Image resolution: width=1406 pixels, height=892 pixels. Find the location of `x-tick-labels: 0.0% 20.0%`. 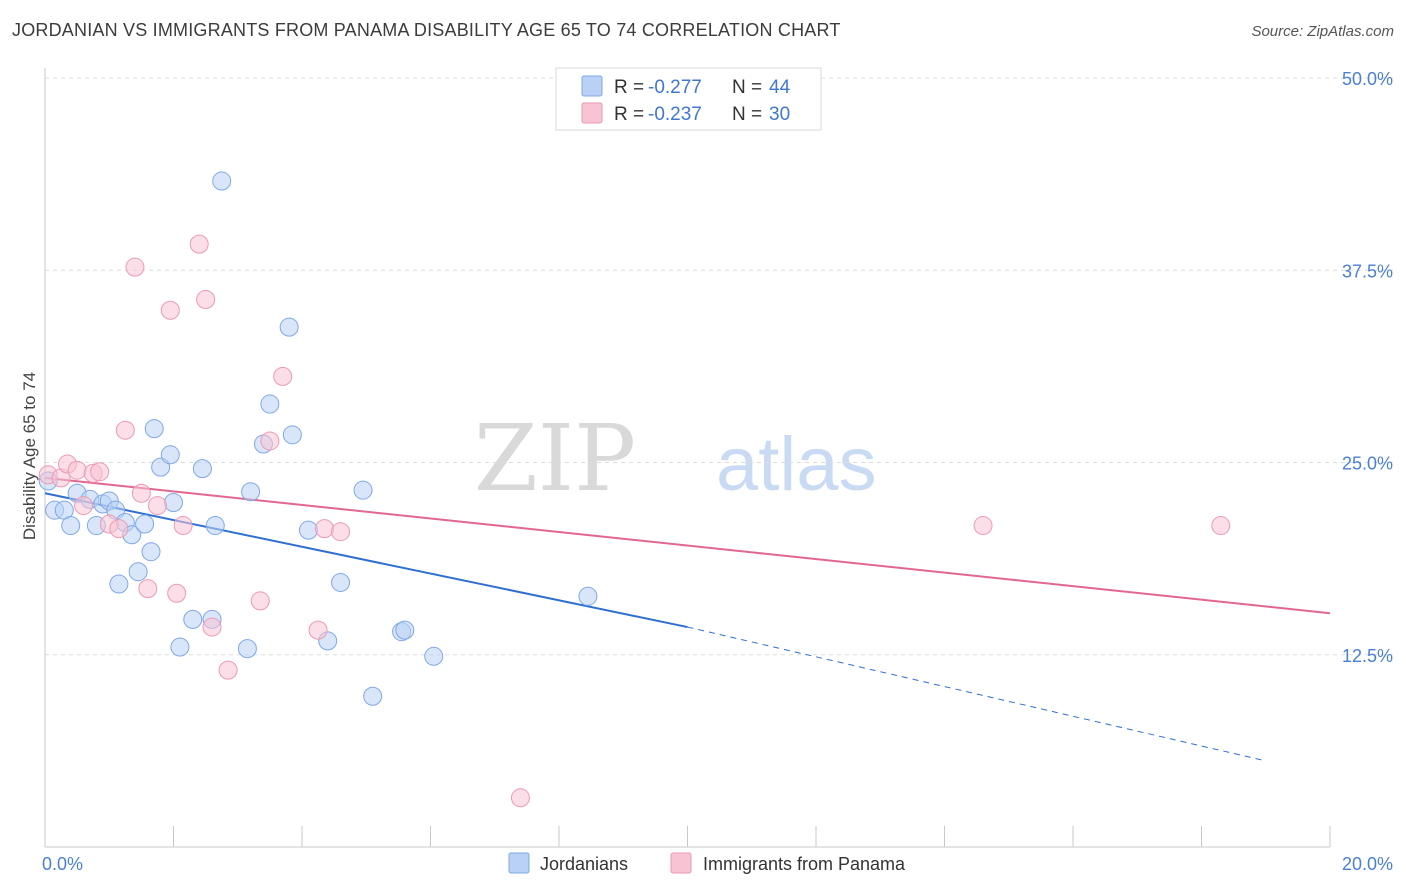

x-tick-labels: 0.0% 20.0% is located at coordinates (717, 864).